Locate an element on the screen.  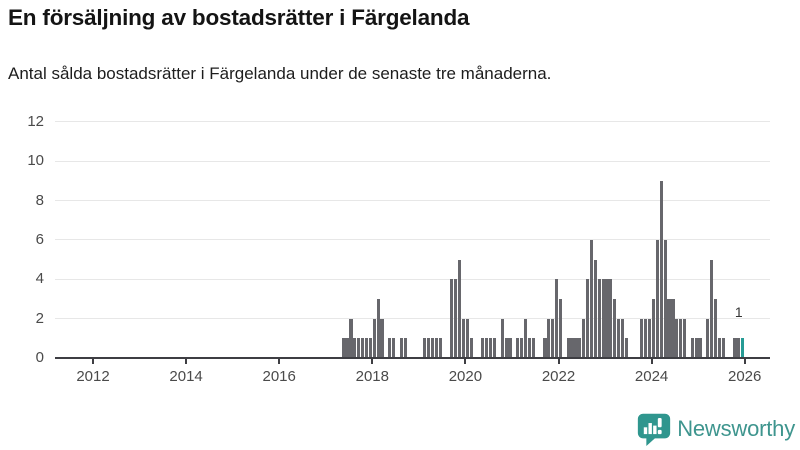
x-tick-label-2016: 2016 is located at coordinates (279, 376).